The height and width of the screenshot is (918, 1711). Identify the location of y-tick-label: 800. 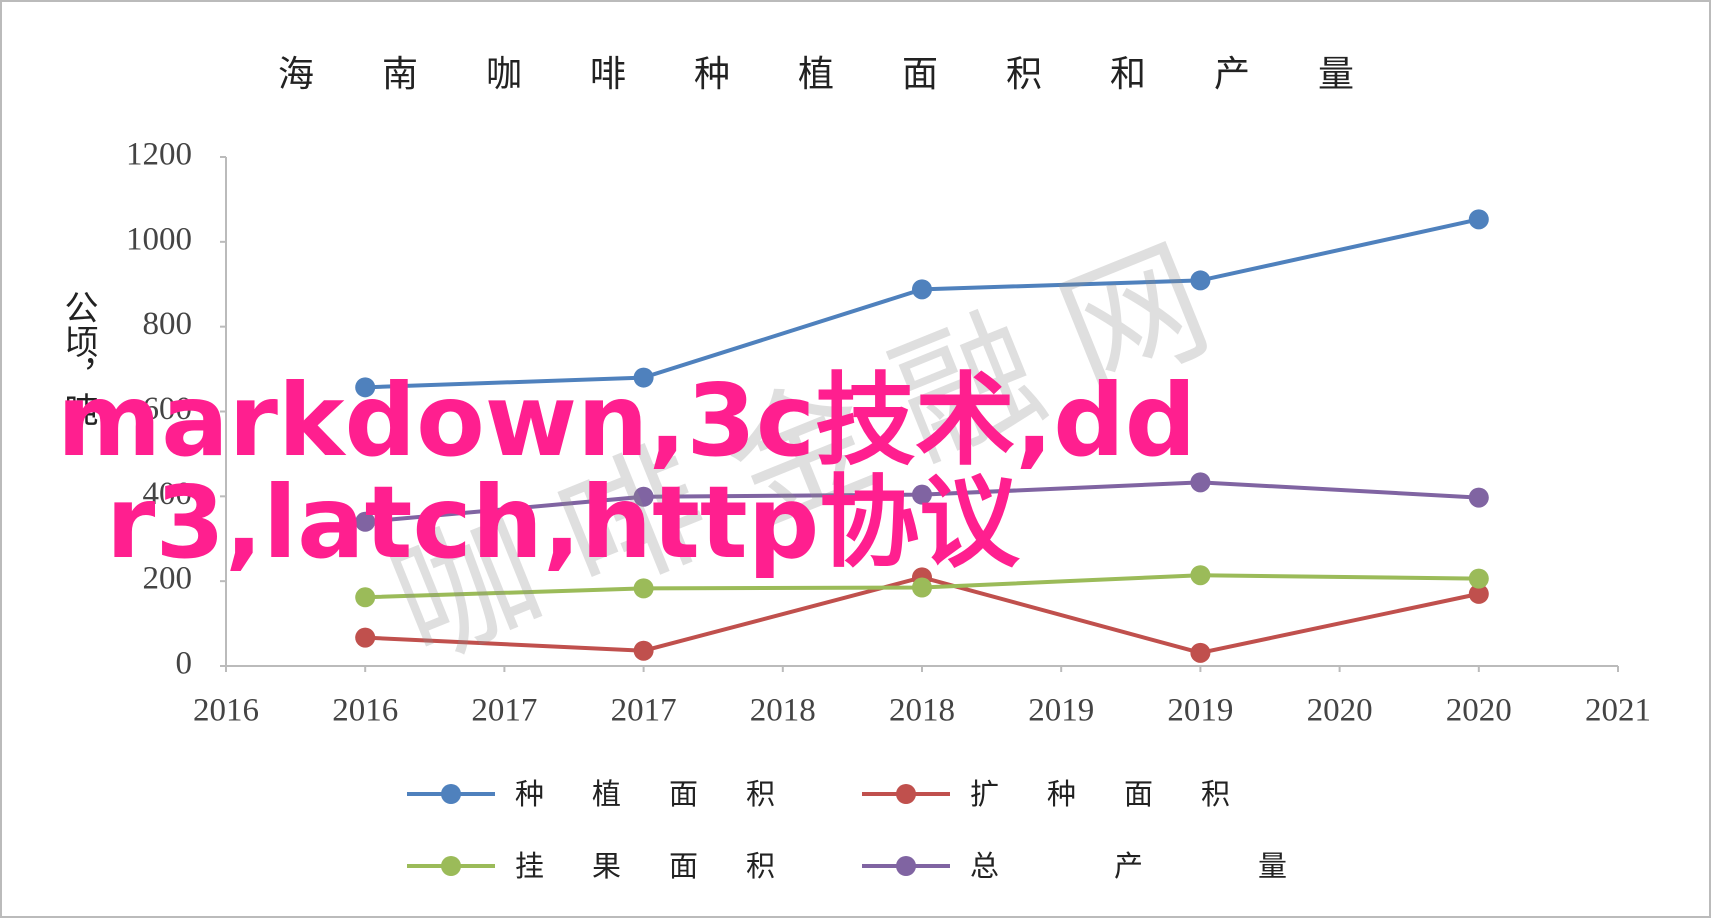
(168, 324).